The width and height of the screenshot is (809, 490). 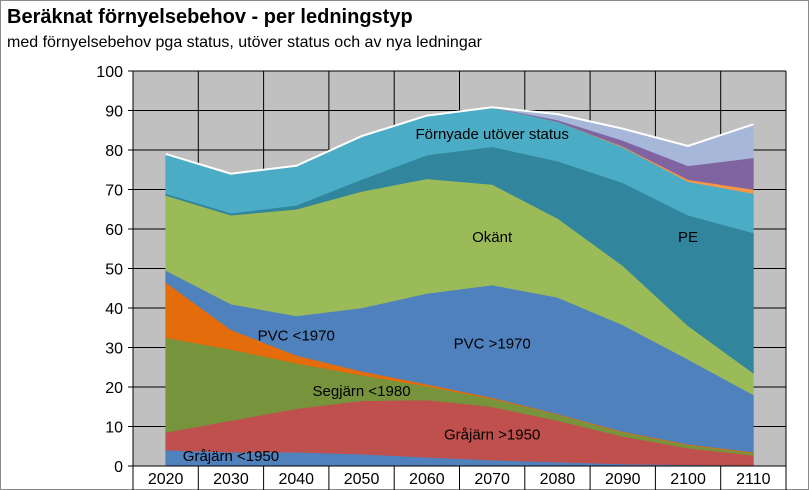 What do you see at coordinates (492, 237) in the screenshot?
I see `area-label: Okänt` at bounding box center [492, 237].